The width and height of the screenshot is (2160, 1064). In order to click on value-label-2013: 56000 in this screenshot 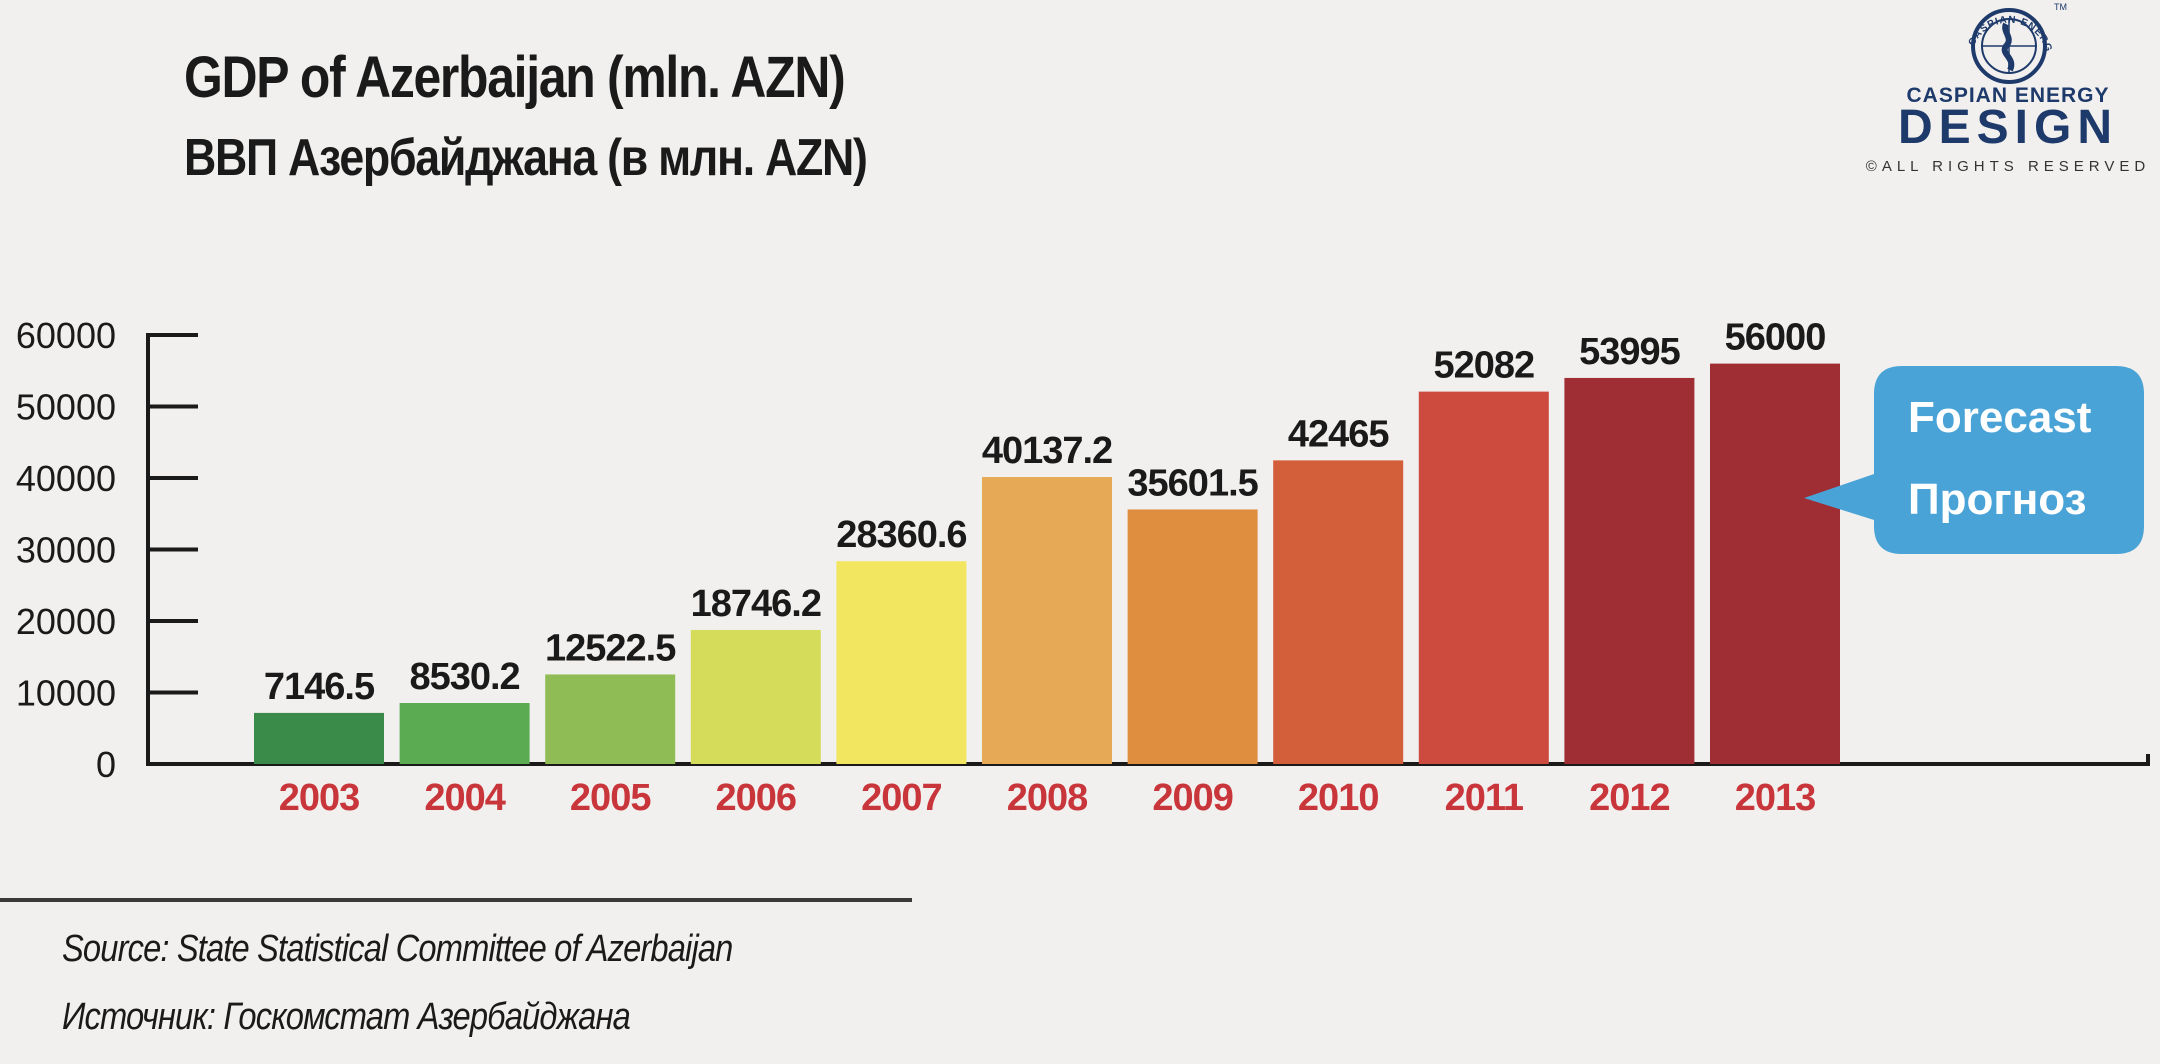, I will do `click(1775, 338)`.